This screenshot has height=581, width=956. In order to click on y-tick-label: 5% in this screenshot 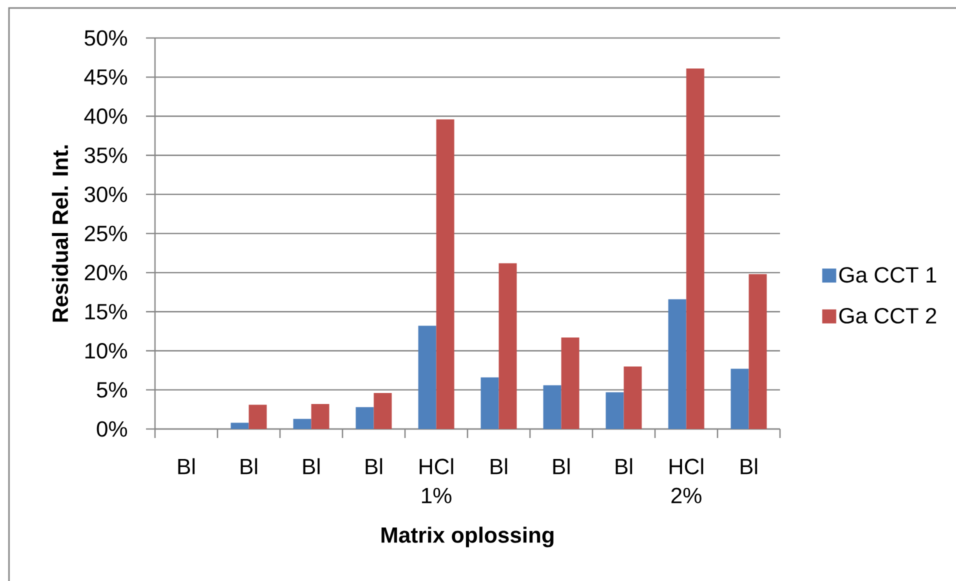, I will do `click(112, 390)`.